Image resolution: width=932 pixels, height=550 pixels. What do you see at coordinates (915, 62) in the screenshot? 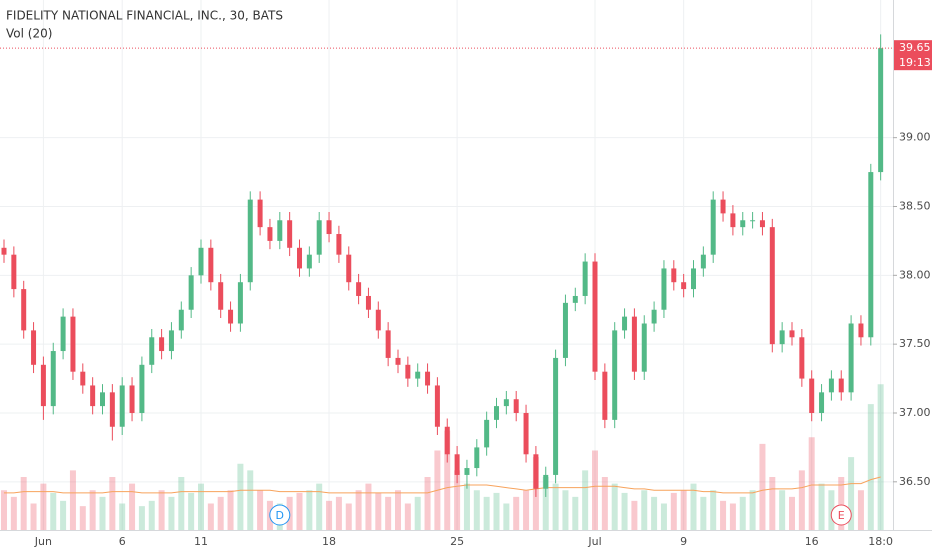
I see `countdown-label: 19:13` at bounding box center [915, 62].